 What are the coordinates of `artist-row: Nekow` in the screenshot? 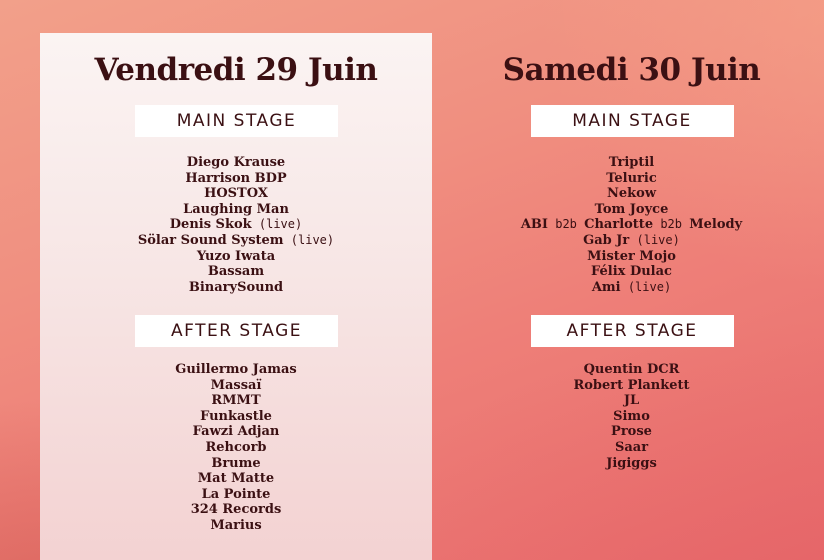 It's located at (631, 194).